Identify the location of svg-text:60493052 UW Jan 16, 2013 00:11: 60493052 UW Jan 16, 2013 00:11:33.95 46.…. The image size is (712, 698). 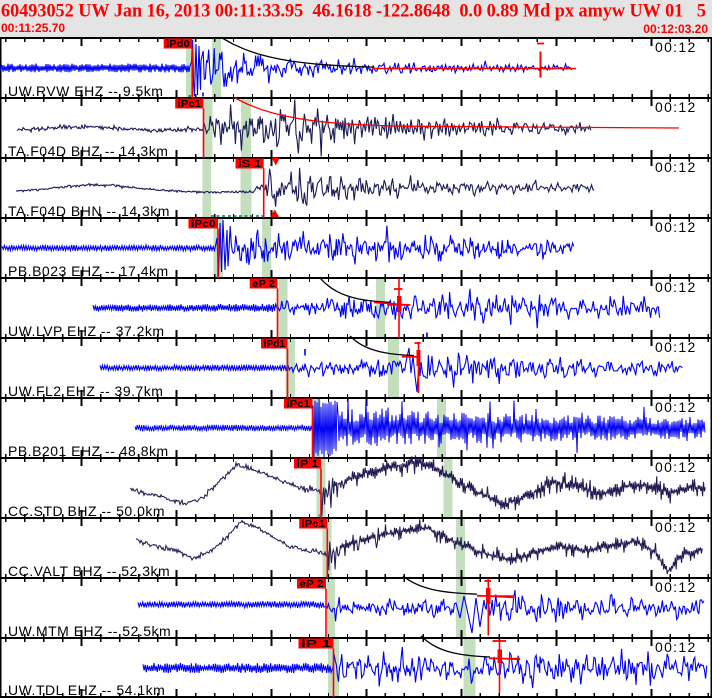
(353, 11).